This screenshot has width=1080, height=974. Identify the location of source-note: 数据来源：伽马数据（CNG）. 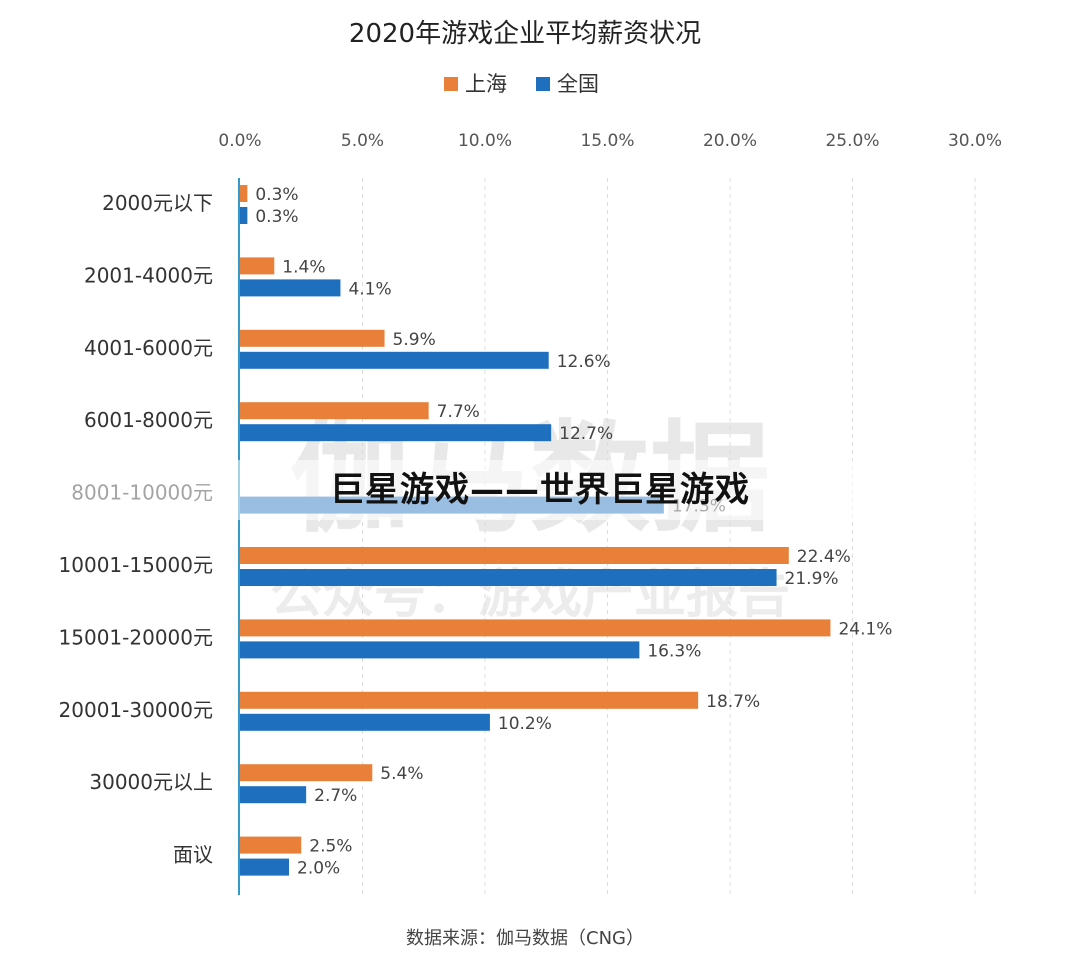
(525, 938).